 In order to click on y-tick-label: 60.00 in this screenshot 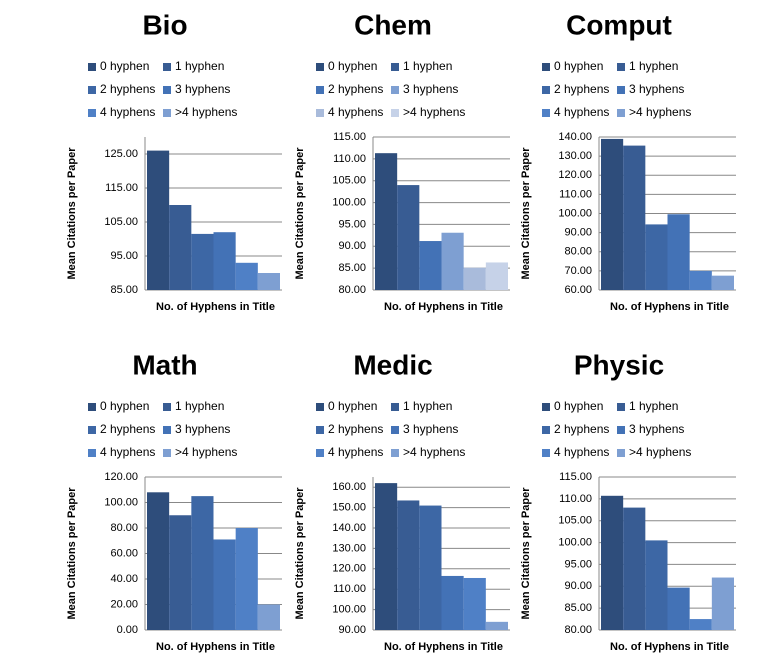, I will do `click(124, 553)`.